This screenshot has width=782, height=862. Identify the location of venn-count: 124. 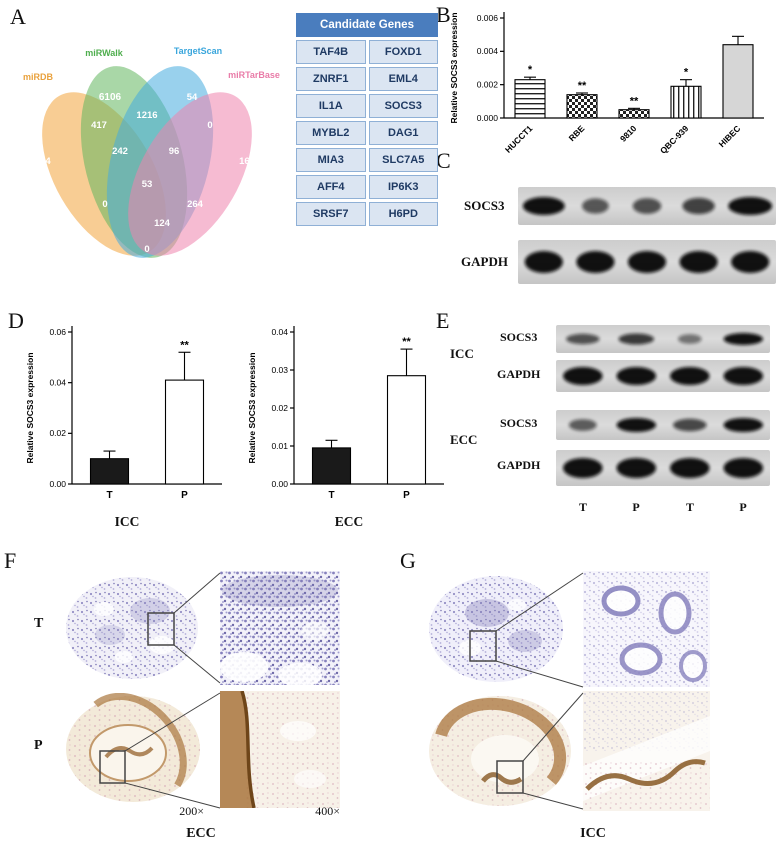
(162, 223).